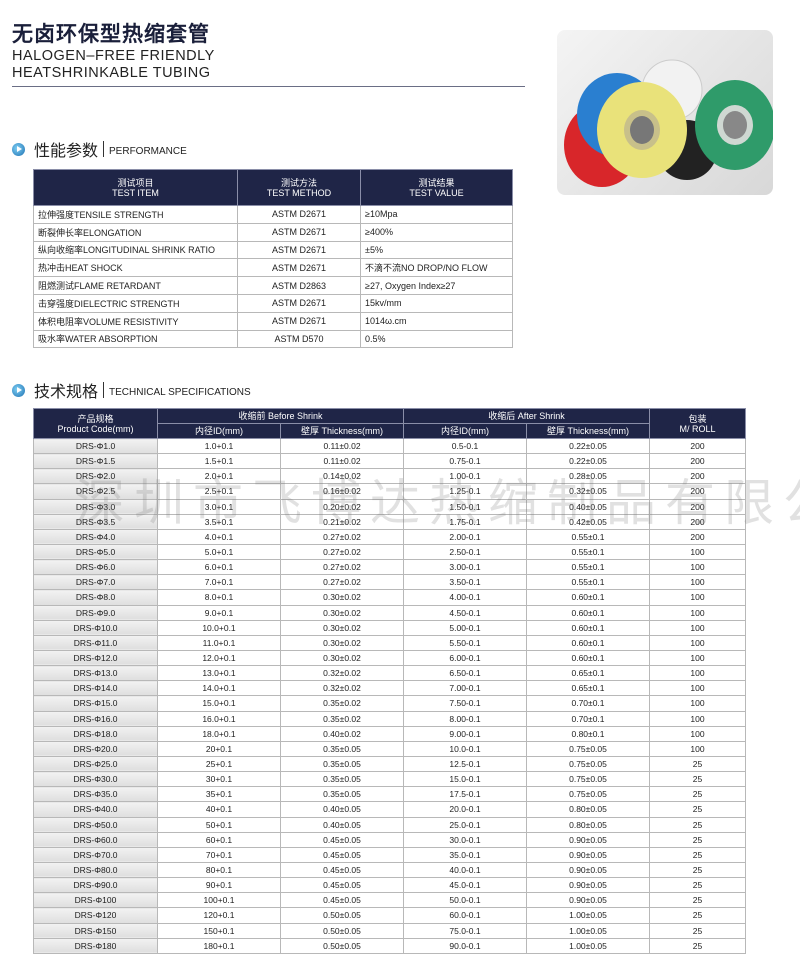 This screenshot has height=971, width=800. I want to click on col-test-method: 测试方法 TEST METHOD, so click(299, 187).